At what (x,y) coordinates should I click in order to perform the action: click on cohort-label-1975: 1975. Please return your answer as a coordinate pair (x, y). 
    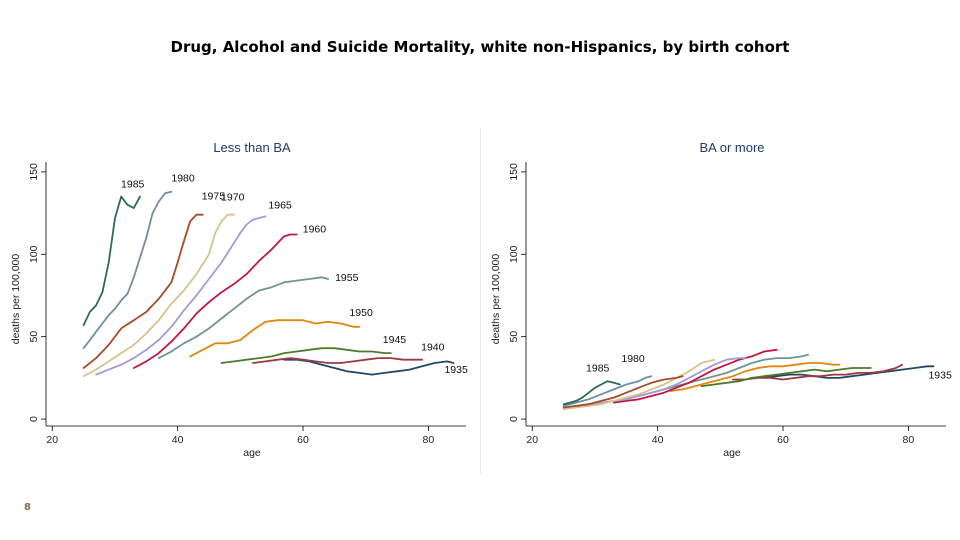
    Looking at the image, I should click on (214, 197).